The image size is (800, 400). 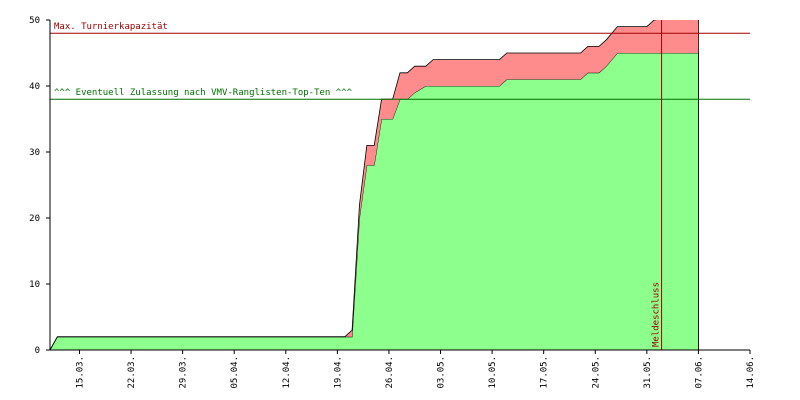 What do you see at coordinates (699, 372) in the screenshot?
I see `x-tick-label: 07.06.` at bounding box center [699, 372].